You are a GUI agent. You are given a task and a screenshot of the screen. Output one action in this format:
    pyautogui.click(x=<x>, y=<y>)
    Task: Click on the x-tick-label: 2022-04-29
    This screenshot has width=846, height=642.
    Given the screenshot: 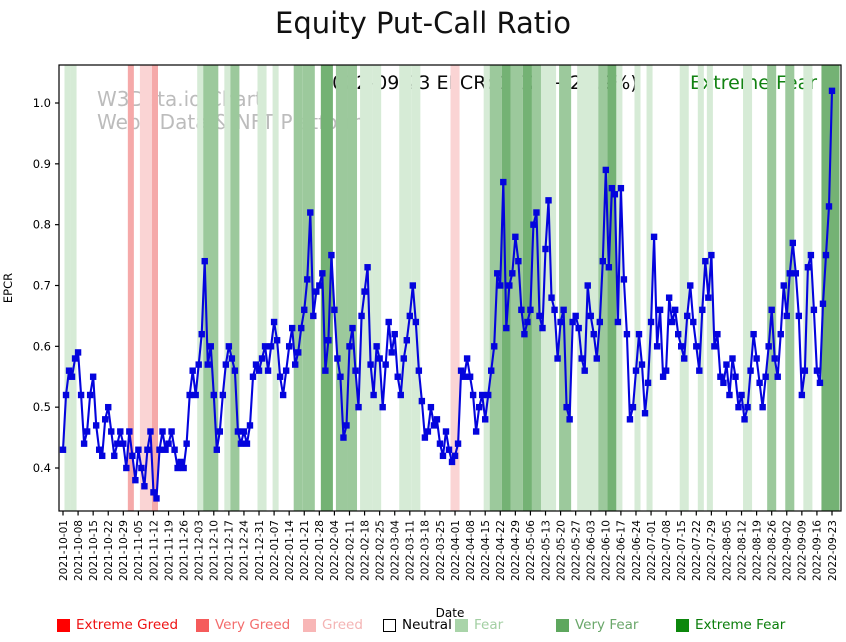 What is the action you would take?
    pyautogui.click(x=516, y=550)
    